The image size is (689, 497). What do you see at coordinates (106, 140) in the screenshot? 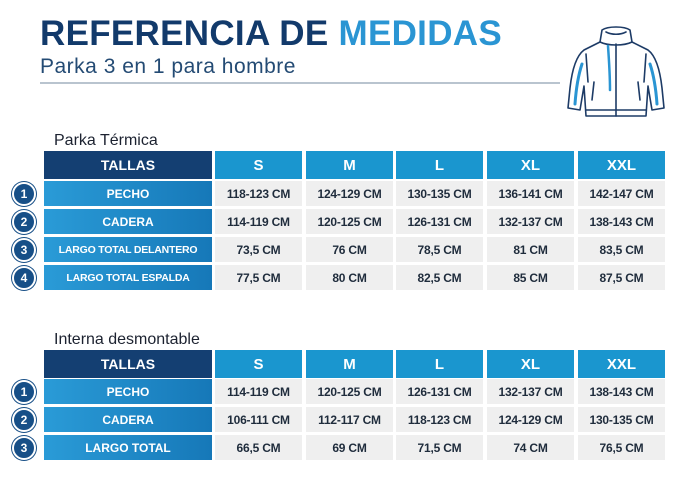
I see `table-section-label: Parka Térmica` at bounding box center [106, 140].